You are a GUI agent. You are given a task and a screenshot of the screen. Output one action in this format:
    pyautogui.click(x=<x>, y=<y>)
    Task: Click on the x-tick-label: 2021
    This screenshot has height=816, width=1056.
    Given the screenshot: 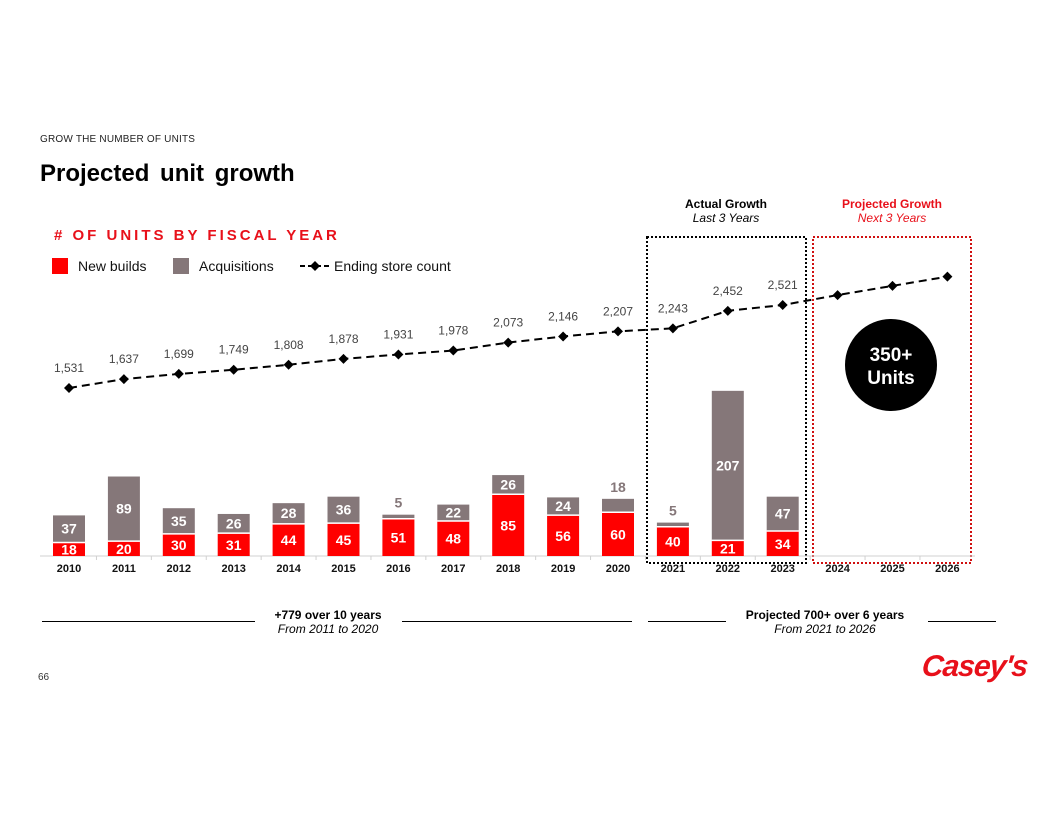 What is the action you would take?
    pyautogui.click(x=673, y=569)
    